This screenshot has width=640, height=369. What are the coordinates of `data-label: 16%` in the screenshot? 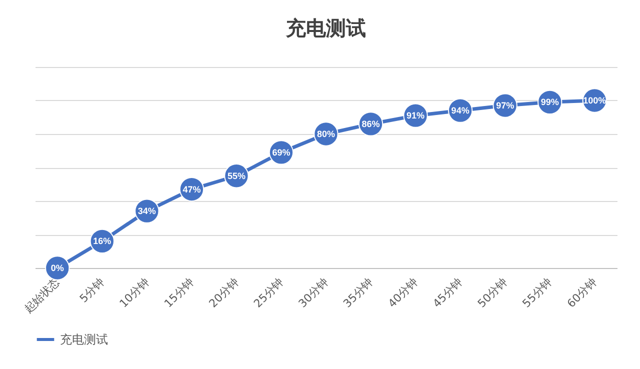 It's located at (102, 241).